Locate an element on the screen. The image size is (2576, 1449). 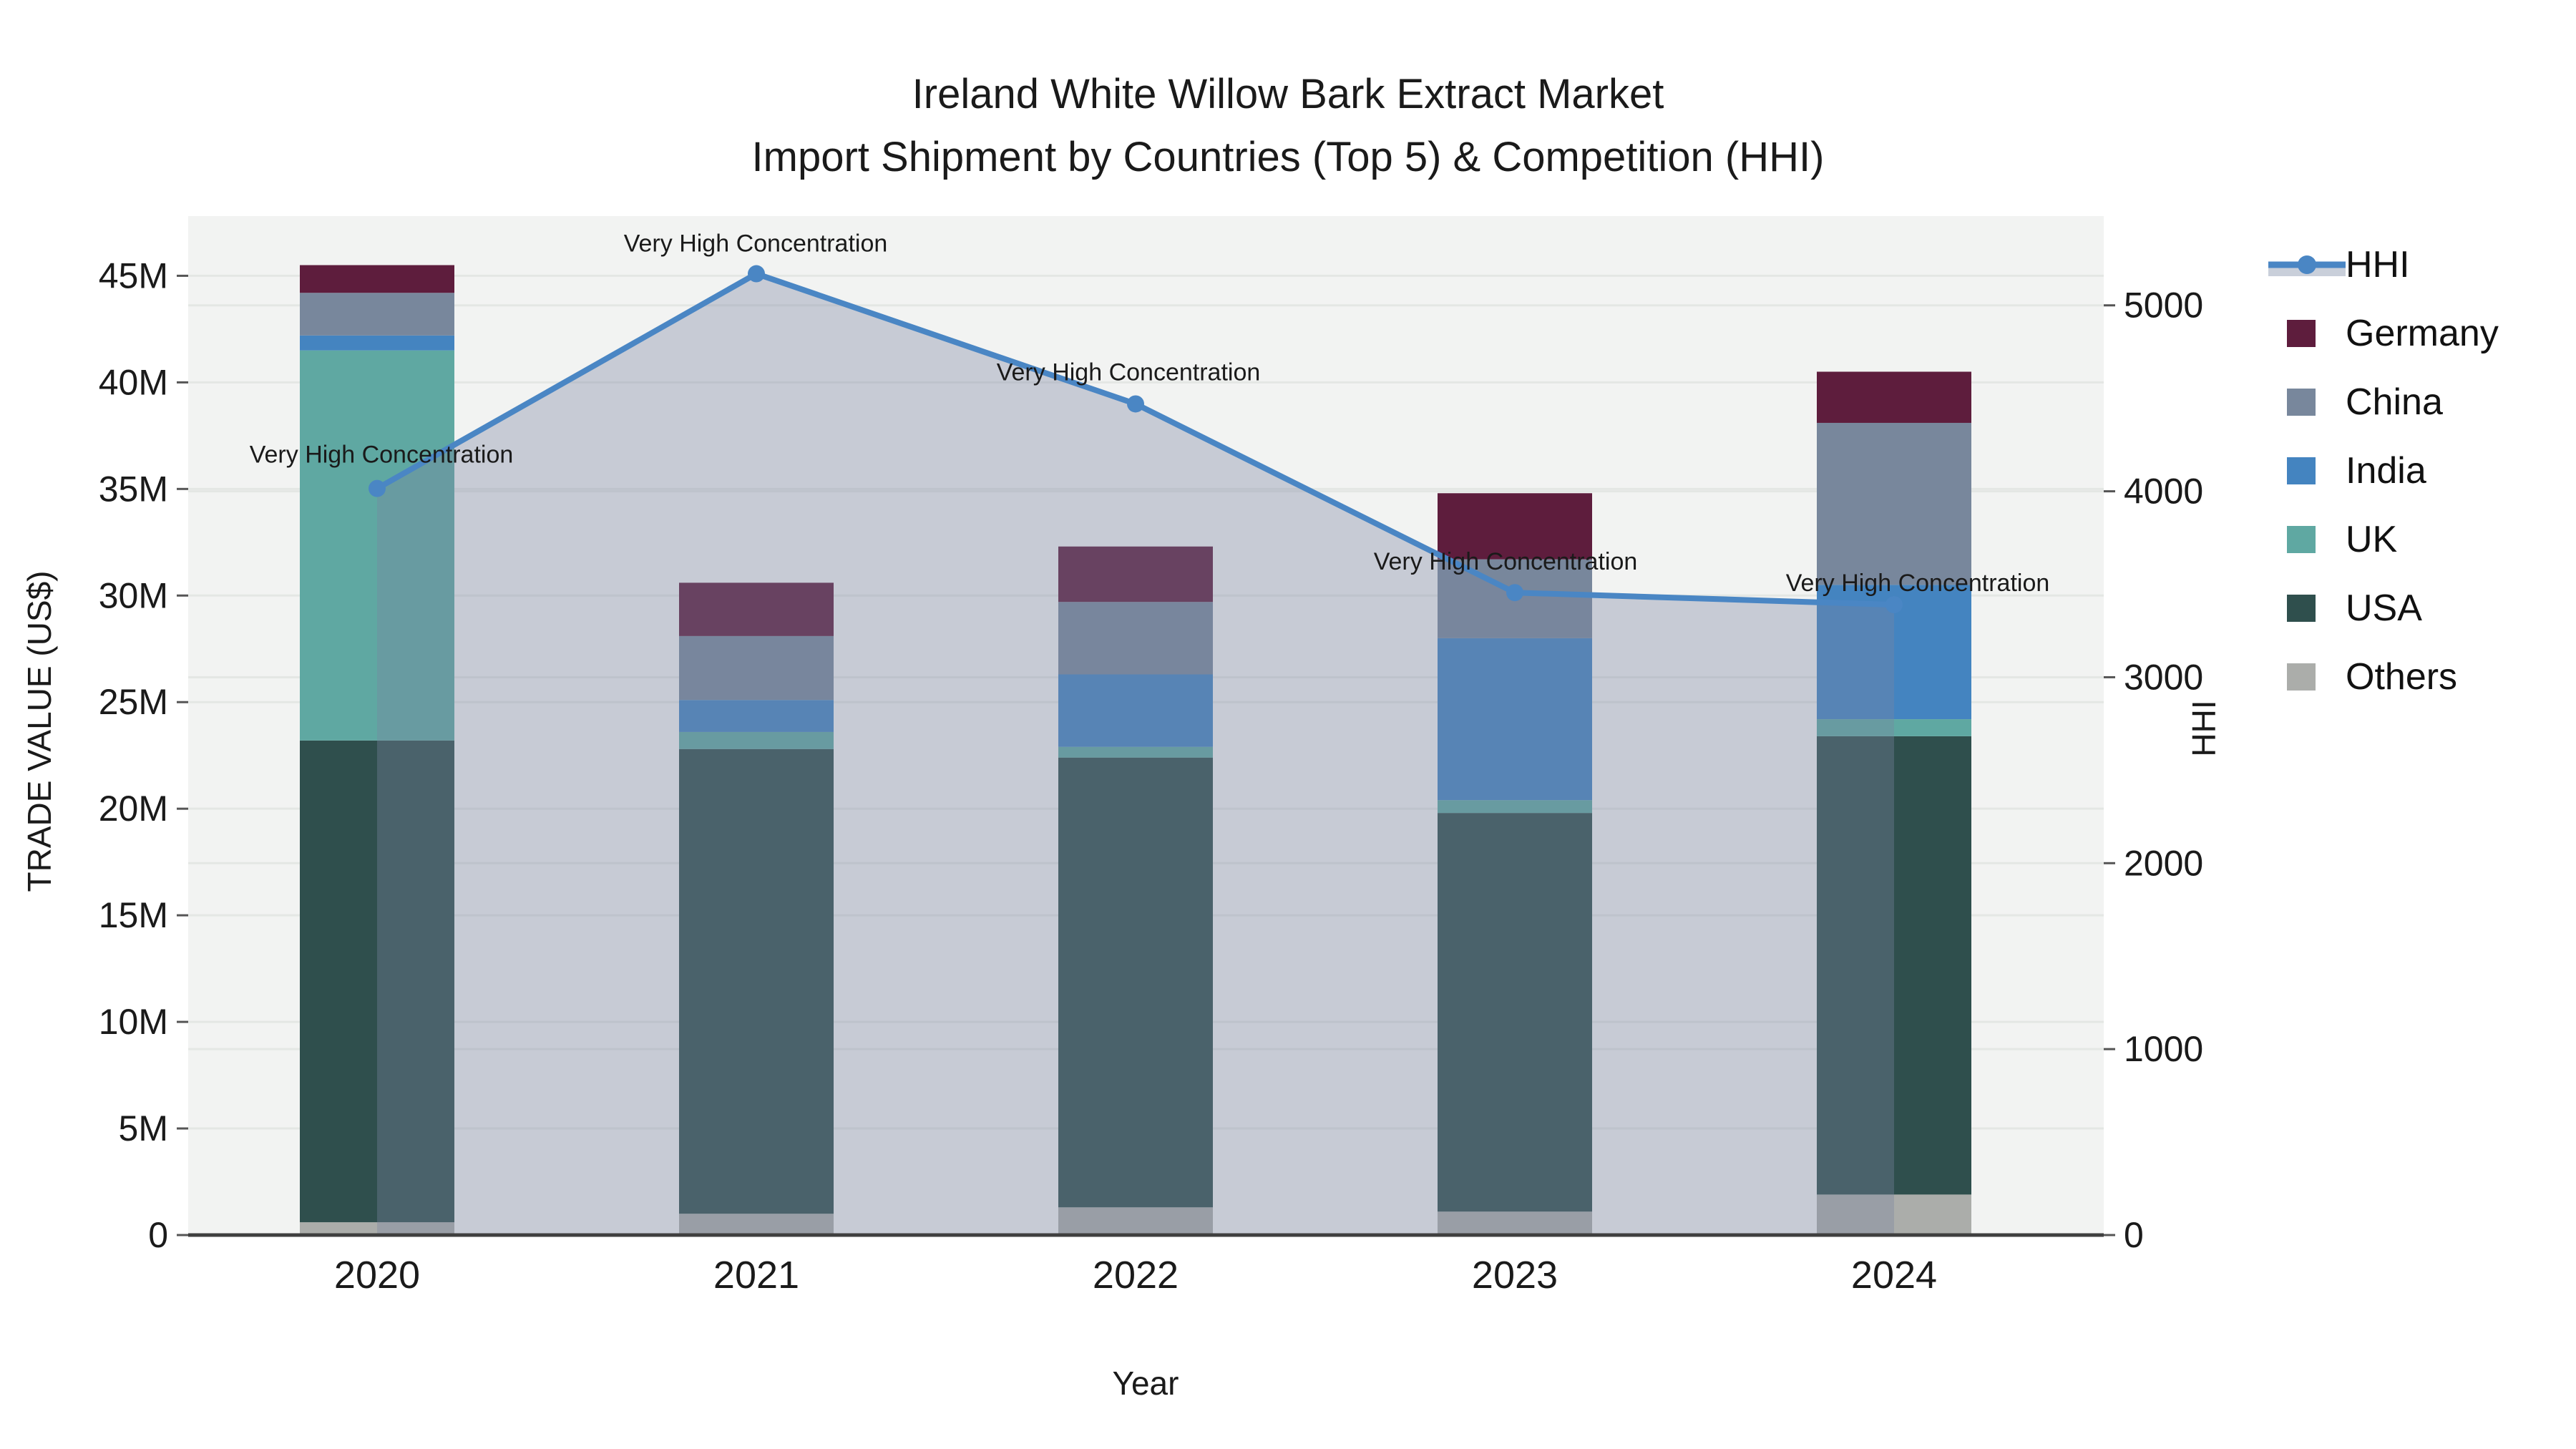
y-right-tick-label: 0 is located at coordinates (2134, 1235).